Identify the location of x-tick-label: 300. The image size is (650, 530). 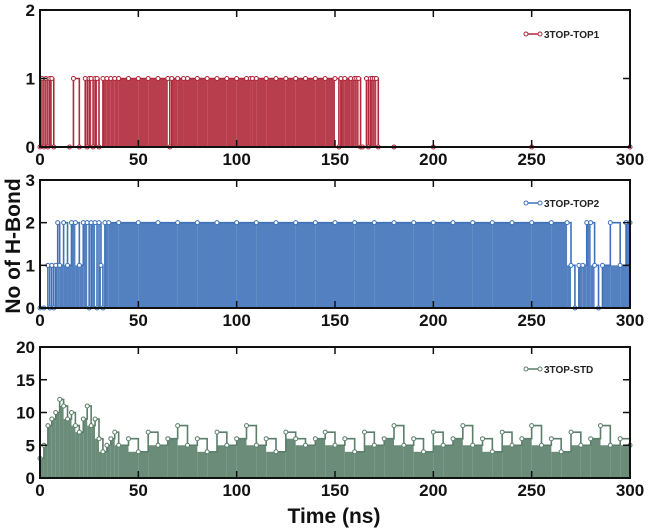
(630, 490).